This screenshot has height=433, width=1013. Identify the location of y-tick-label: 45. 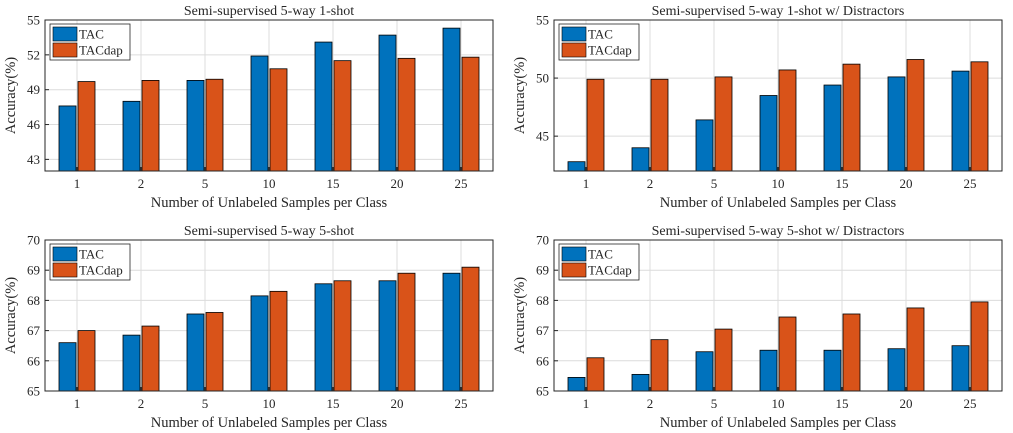
(542, 136).